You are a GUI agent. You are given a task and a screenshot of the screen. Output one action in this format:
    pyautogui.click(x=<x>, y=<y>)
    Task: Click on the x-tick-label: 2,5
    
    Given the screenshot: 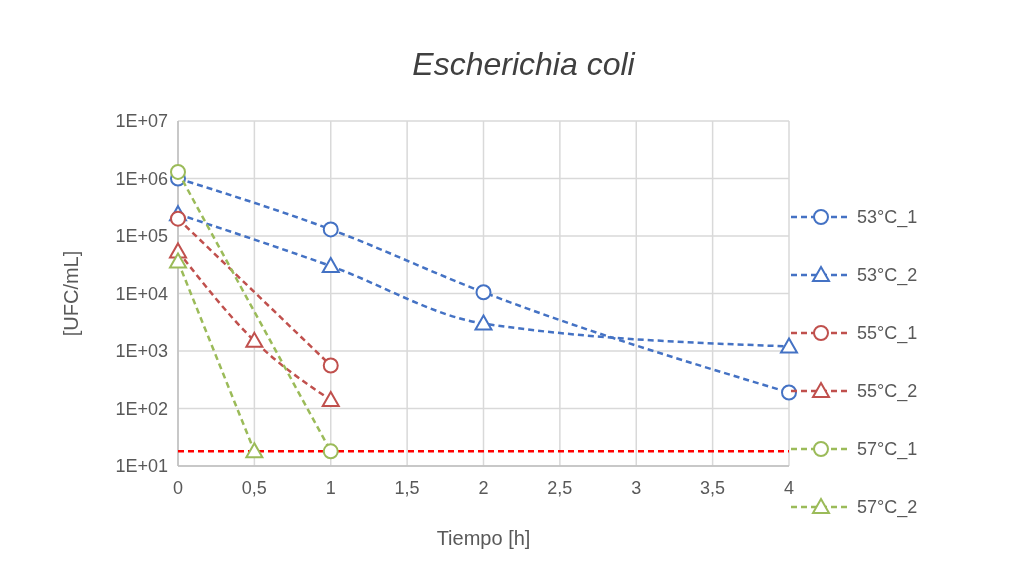 What is the action you would take?
    pyautogui.click(x=560, y=488)
    